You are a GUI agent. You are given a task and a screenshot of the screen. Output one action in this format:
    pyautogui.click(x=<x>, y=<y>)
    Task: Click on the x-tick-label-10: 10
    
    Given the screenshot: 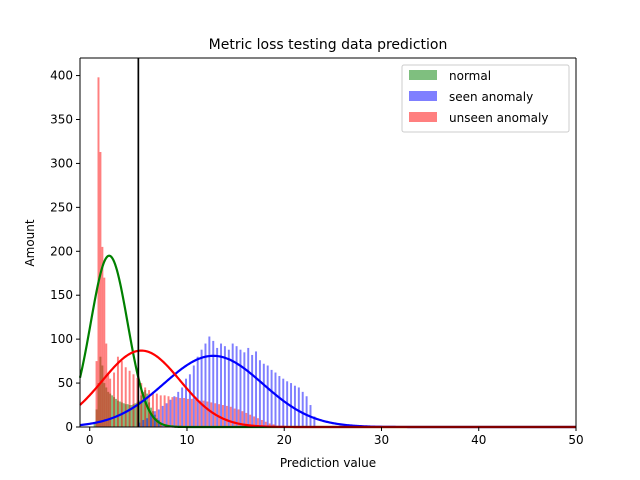 What is the action you would take?
    pyautogui.click(x=186, y=440)
    